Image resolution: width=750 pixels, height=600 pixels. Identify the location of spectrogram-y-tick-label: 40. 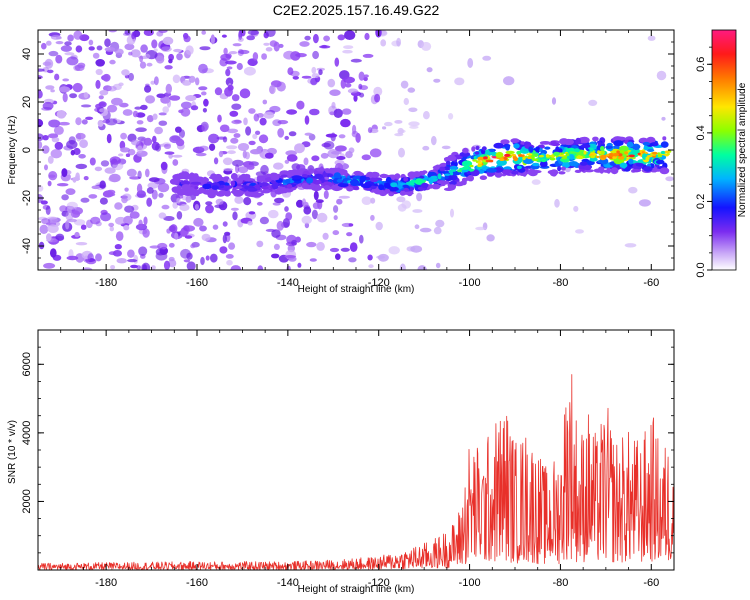
(27, 54).